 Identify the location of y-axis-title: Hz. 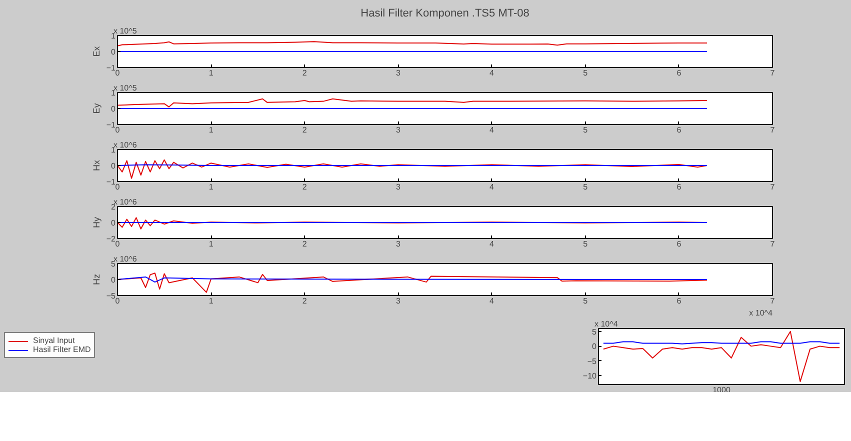
(96, 279).